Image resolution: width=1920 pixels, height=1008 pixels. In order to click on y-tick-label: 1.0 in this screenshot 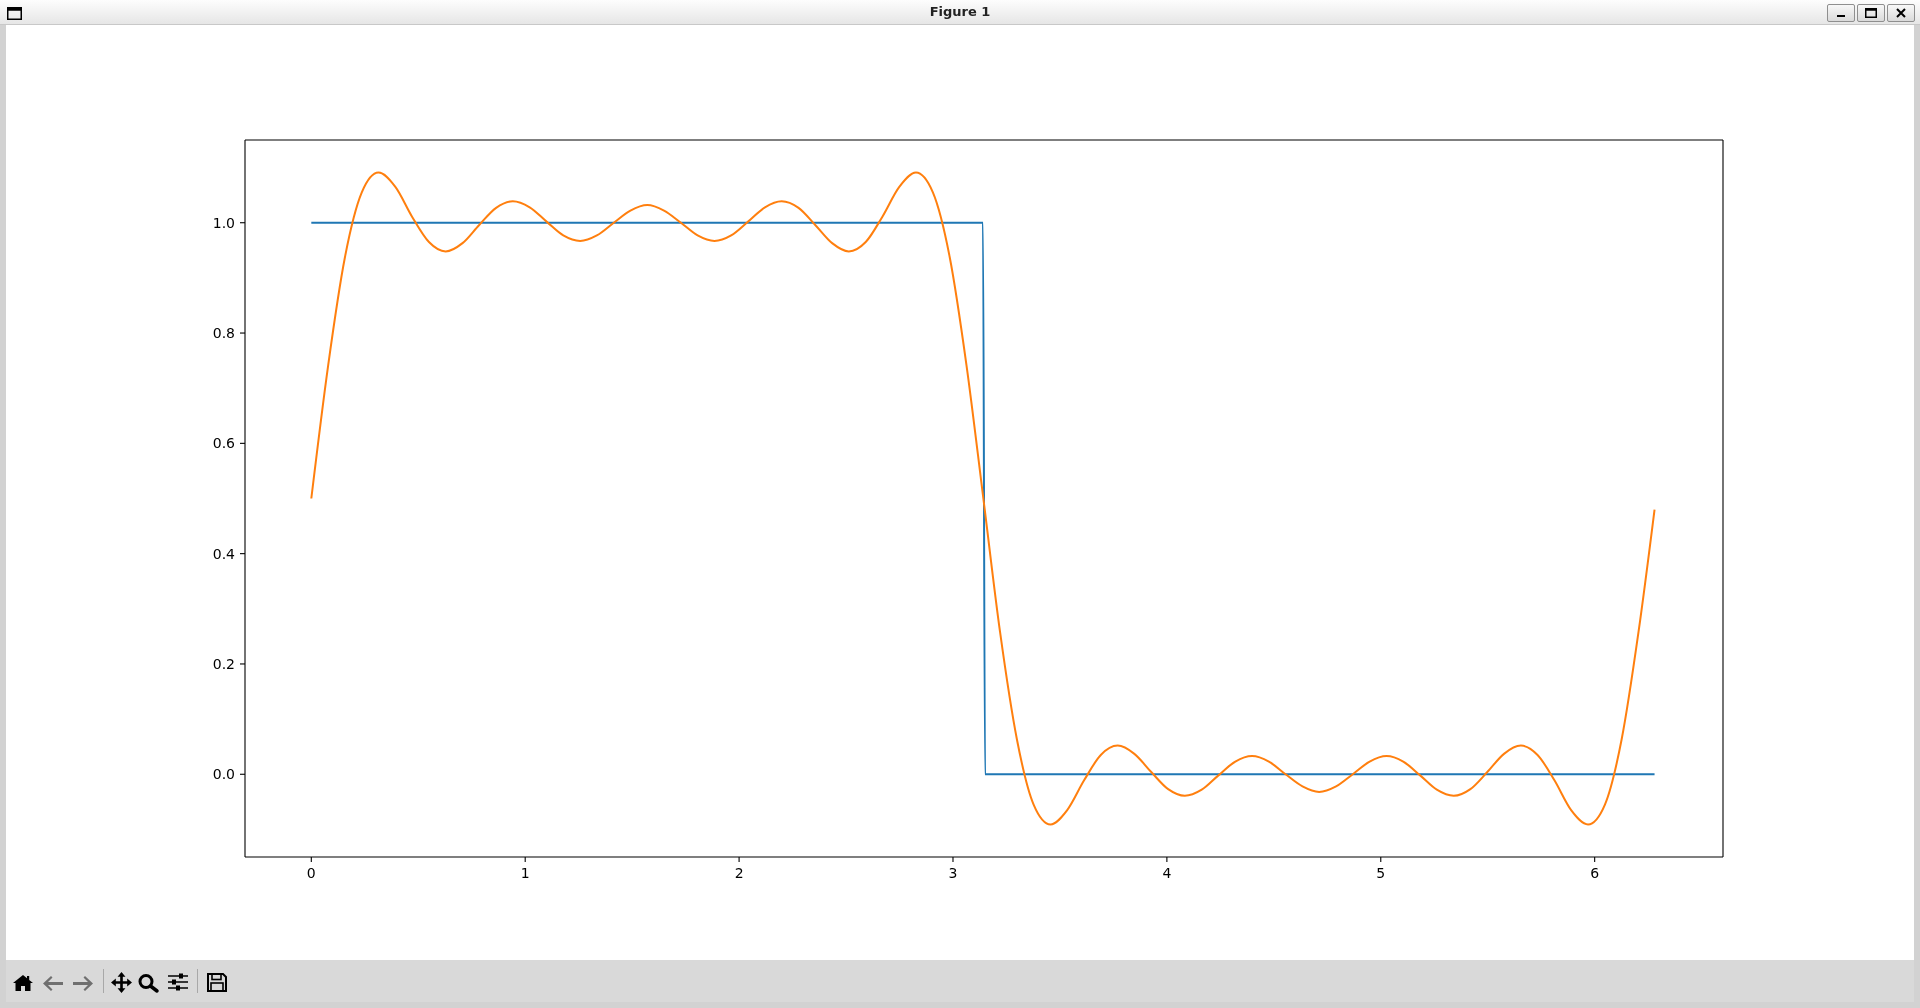, I will do `click(223, 222)`.